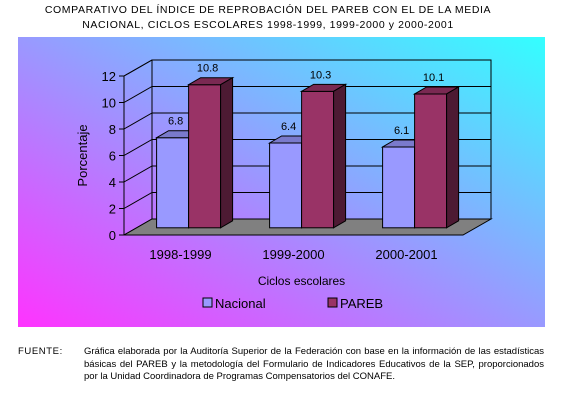 The height and width of the screenshot is (417, 564). What do you see at coordinates (301, 281) in the screenshot?
I see `x-axis-label: Ciclos escolares` at bounding box center [301, 281].